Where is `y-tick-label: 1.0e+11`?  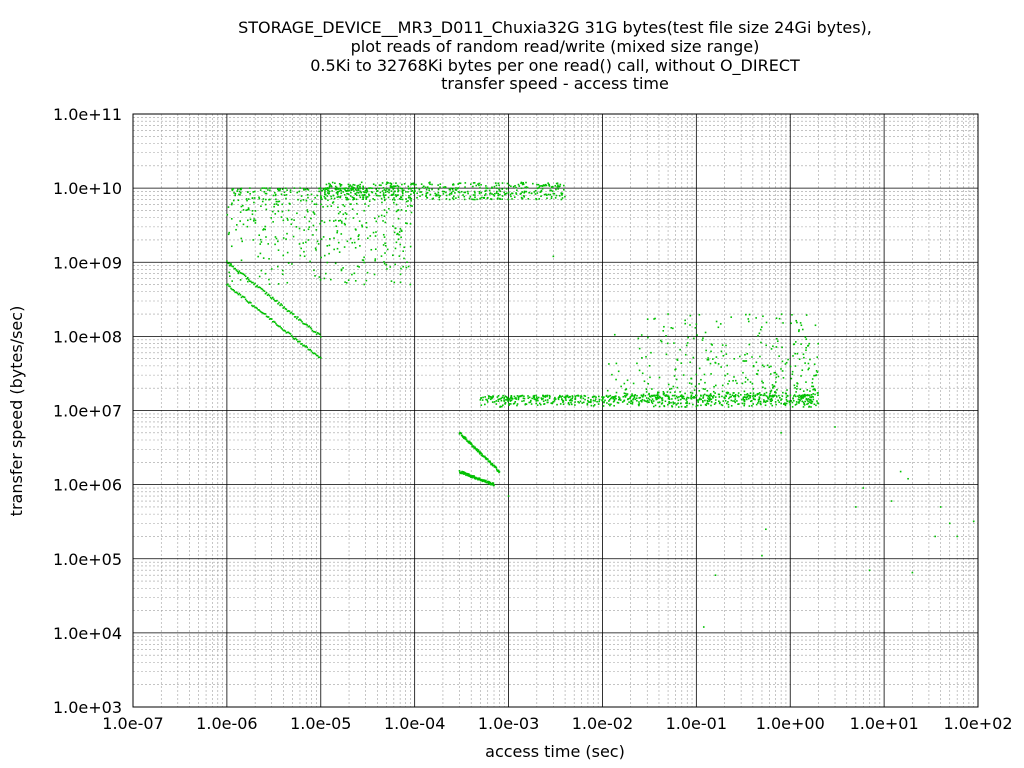
y-tick-label: 1.0e+11 is located at coordinates (87, 114).